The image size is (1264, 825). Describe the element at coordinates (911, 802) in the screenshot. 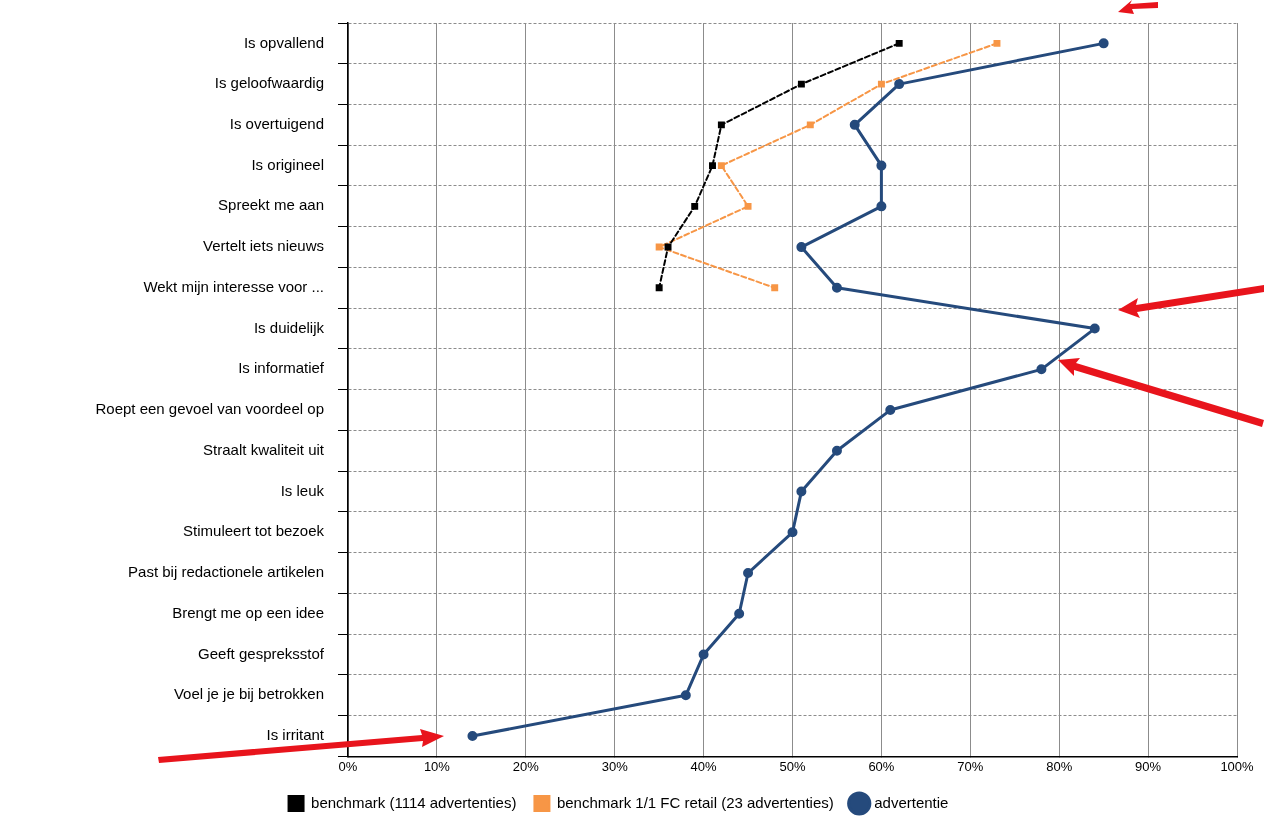

I see `legend-label: advertentie` at that location.